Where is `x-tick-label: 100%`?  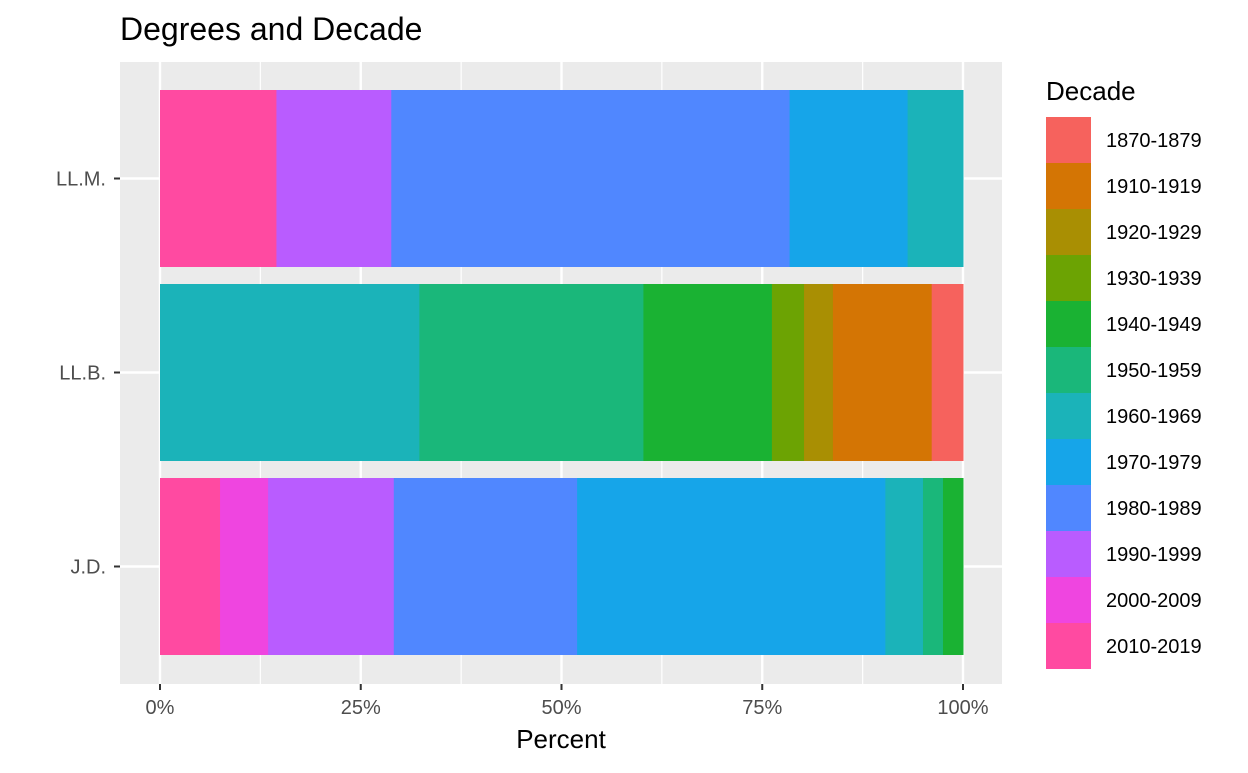 x-tick-label: 100% is located at coordinates (962, 708).